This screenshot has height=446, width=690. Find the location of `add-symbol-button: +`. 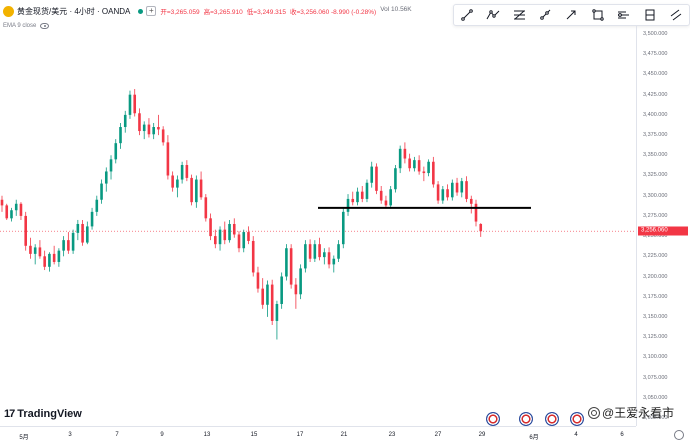

add-symbol-button: + is located at coordinates (151, 11).